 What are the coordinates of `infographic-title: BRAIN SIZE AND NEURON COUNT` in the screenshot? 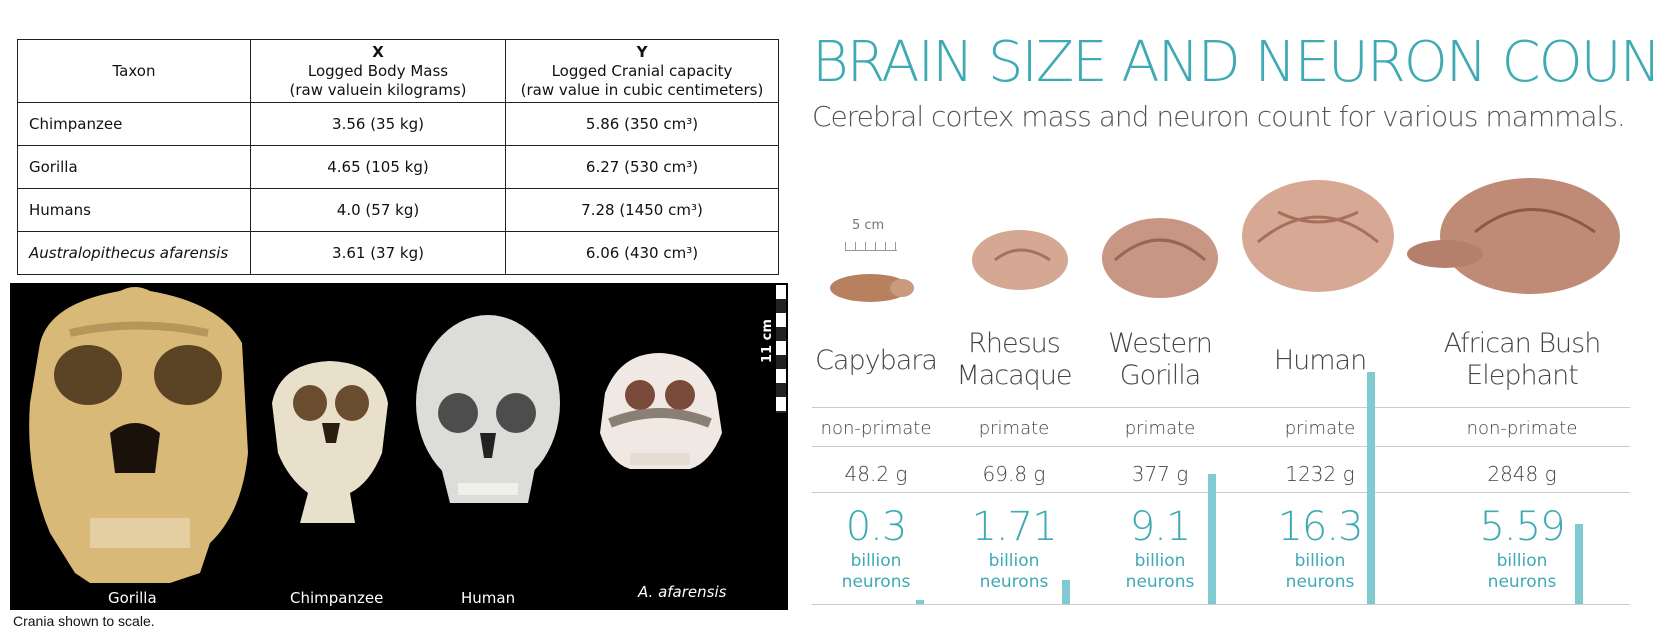 It's located at (1235, 62).